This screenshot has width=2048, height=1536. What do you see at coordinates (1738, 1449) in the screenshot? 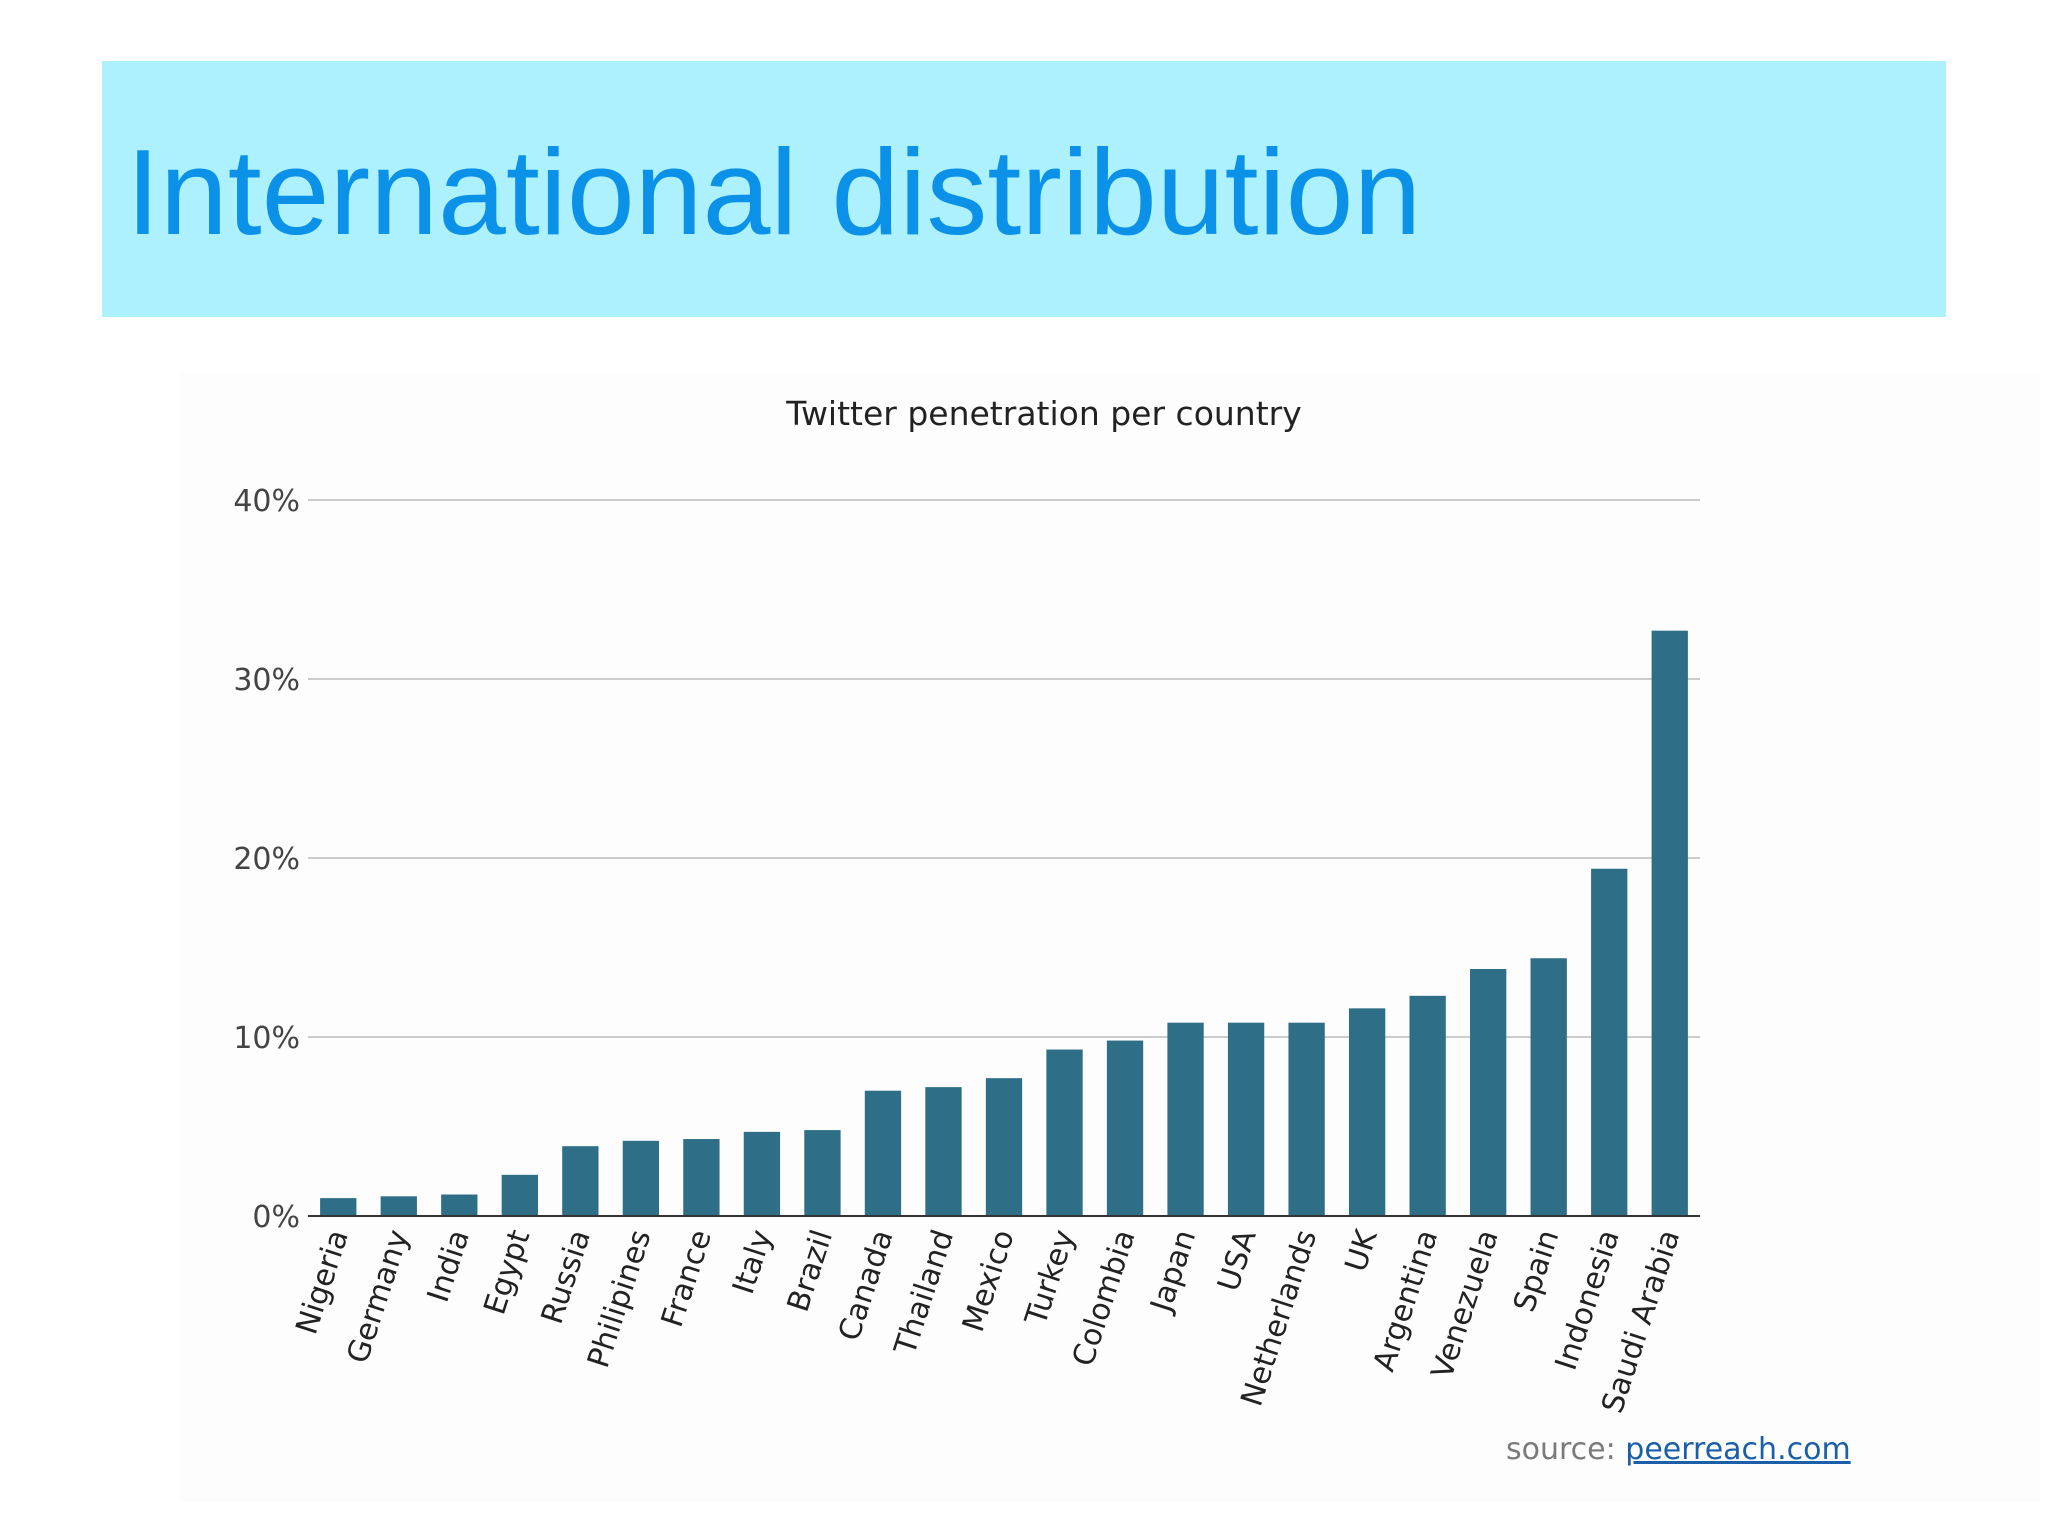
I see `source-link: peerreach.com` at bounding box center [1738, 1449].